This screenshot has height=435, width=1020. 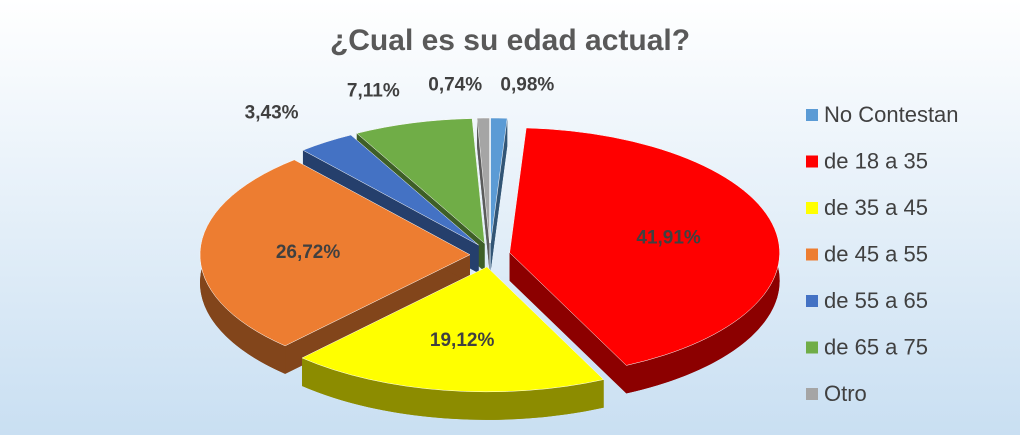 What do you see at coordinates (845, 393) in the screenshot?
I see `legend-label: Otro` at bounding box center [845, 393].